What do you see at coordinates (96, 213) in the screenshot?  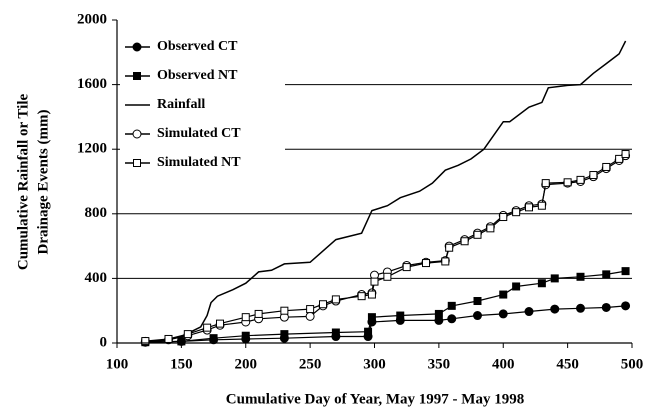 I see `y-tick-label: 800` at bounding box center [96, 213].